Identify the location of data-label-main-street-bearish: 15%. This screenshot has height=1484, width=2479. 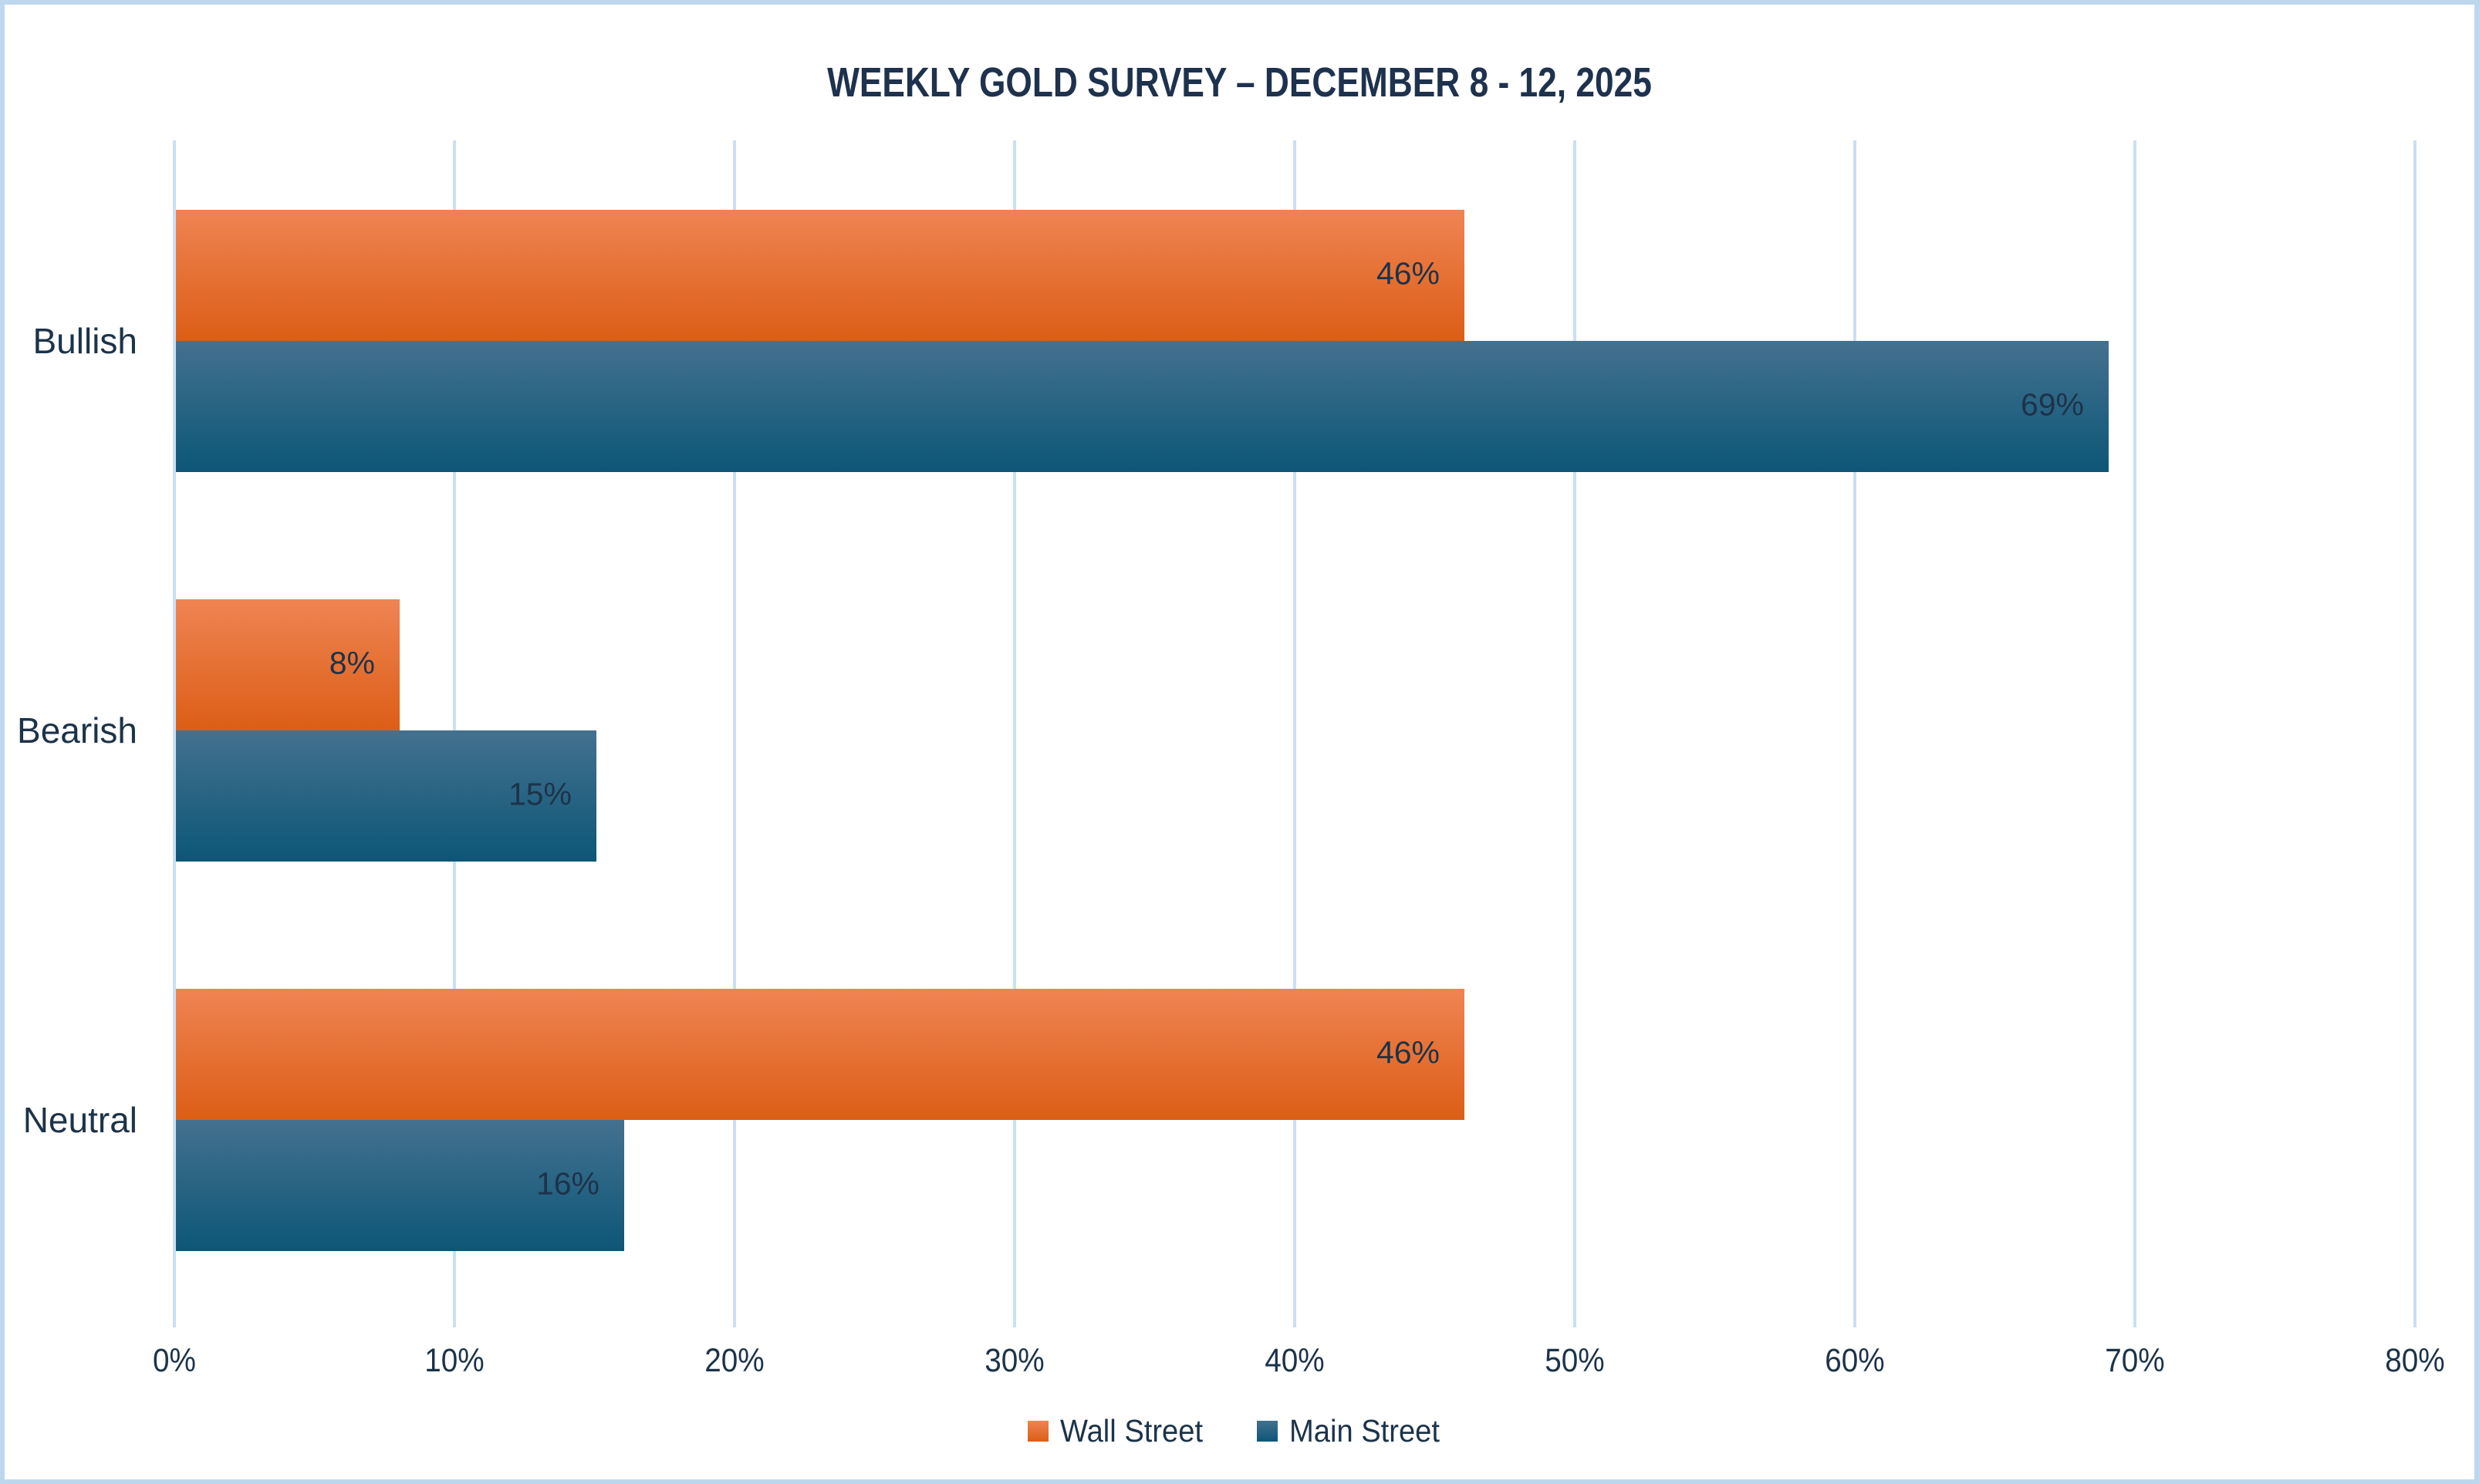
(540, 794).